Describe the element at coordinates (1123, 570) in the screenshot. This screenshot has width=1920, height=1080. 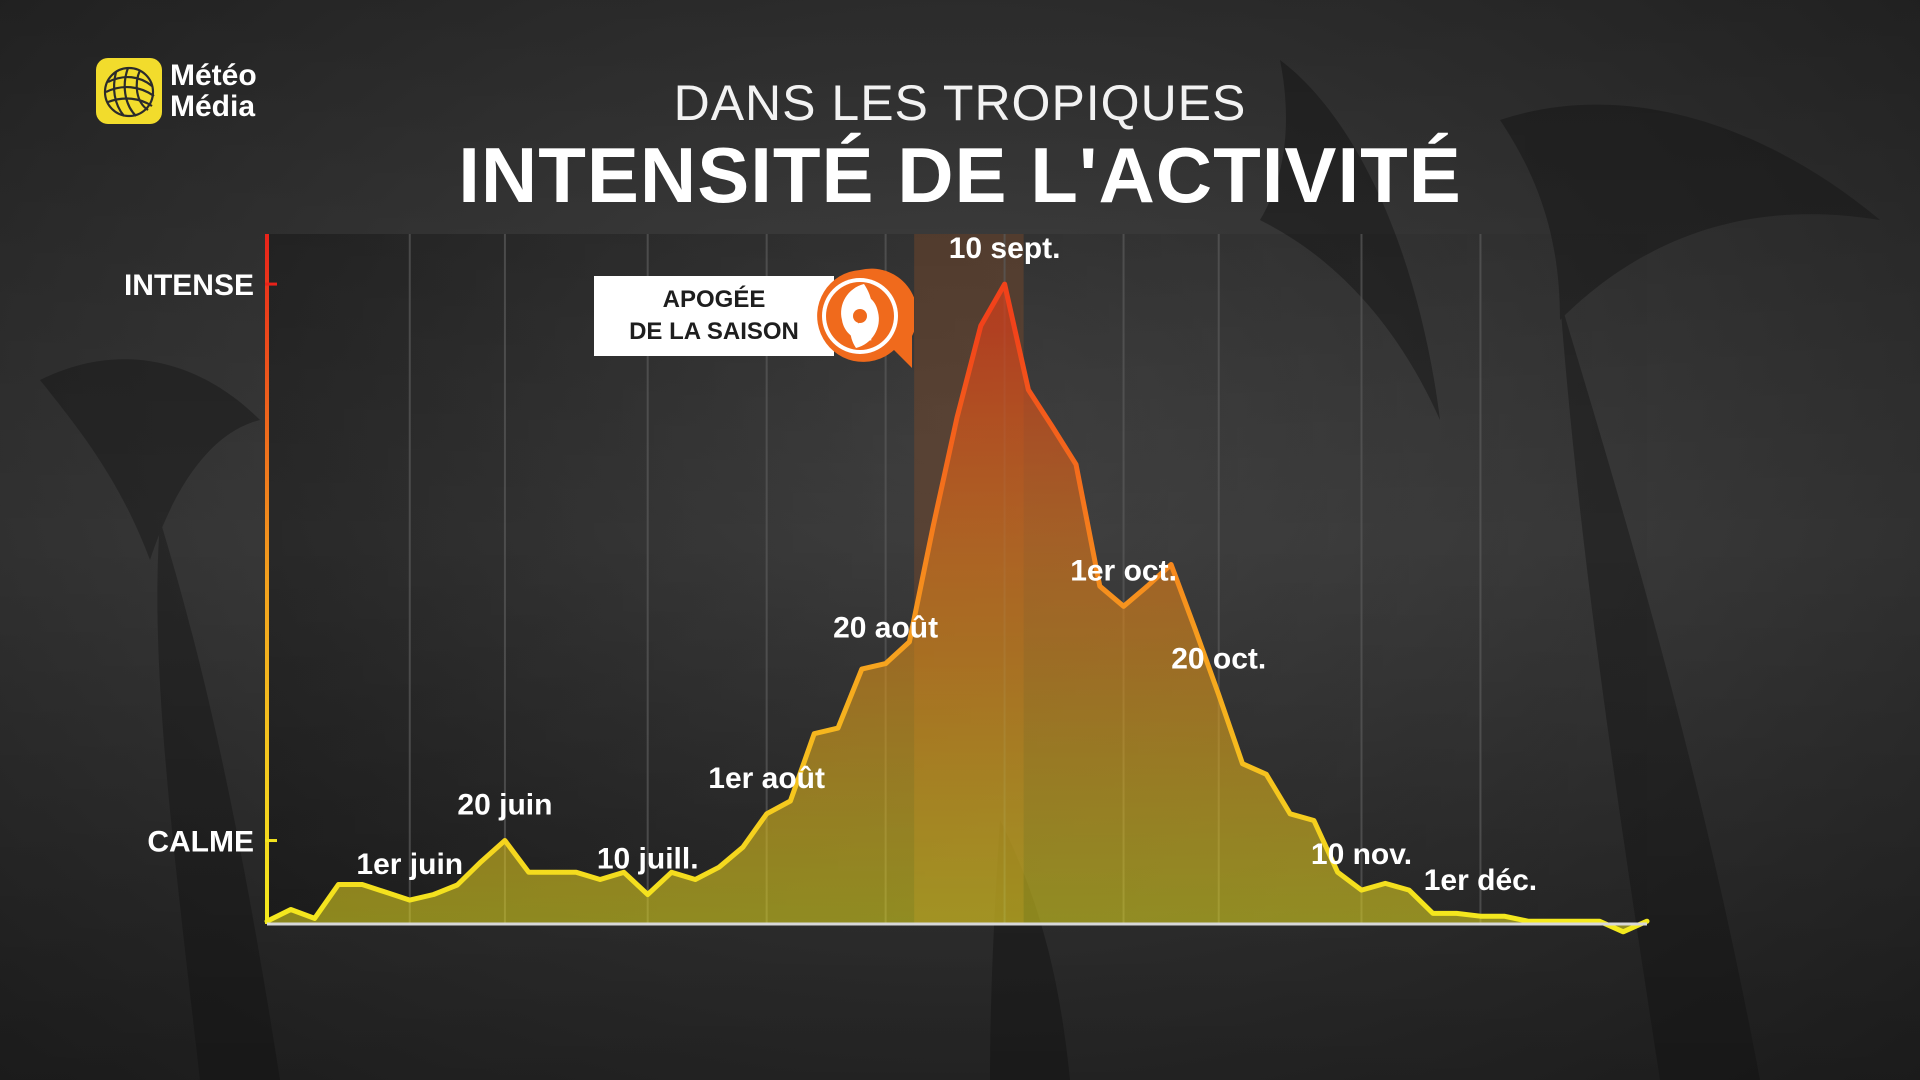
I see `date-label: 1er oct.` at that location.